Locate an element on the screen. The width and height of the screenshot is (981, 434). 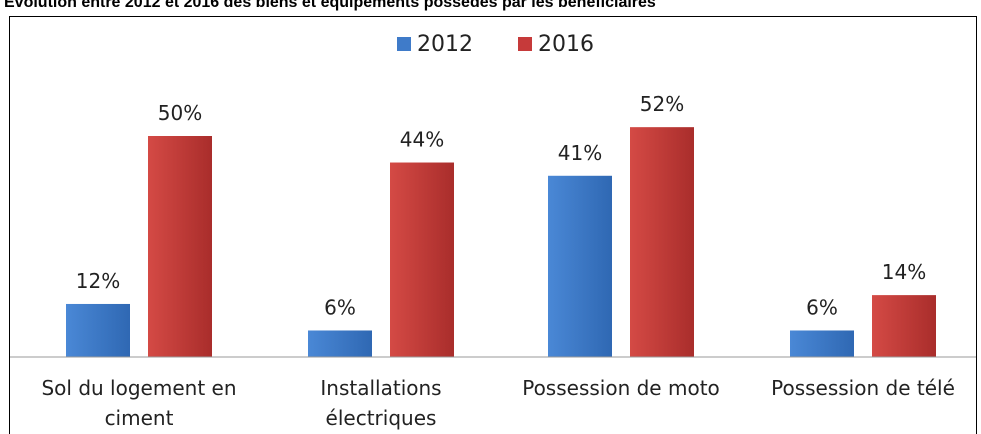
value-label-2012-1: 12% is located at coordinates (98, 281).